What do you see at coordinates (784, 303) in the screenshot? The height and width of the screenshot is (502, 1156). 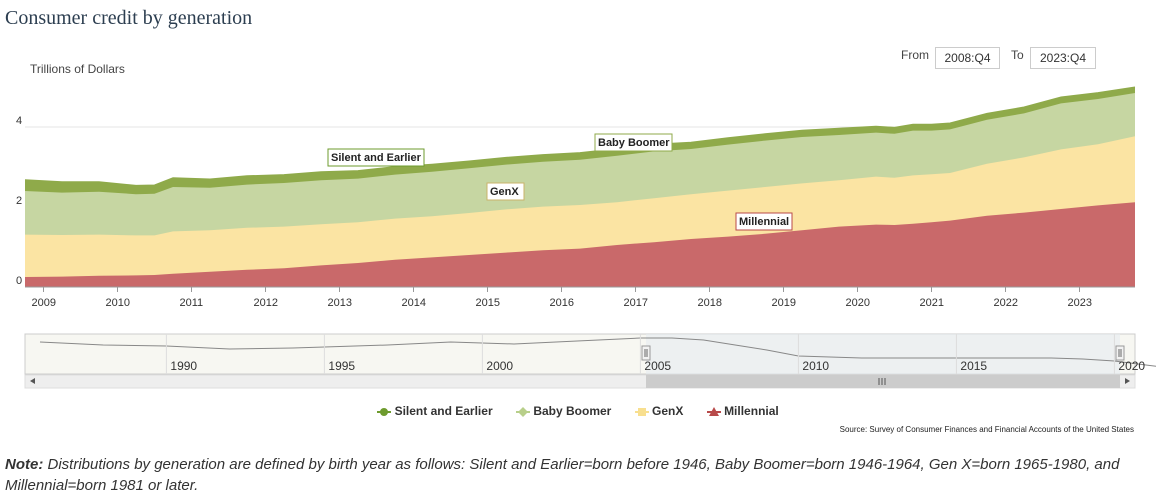 I see `x-tick-label: 2019` at bounding box center [784, 303].